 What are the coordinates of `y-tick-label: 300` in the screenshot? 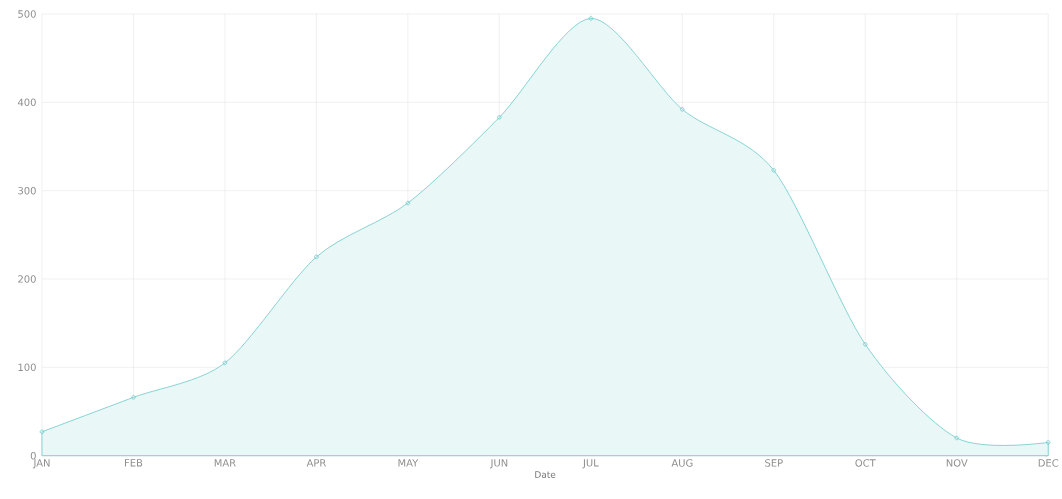 It's located at (27, 191).